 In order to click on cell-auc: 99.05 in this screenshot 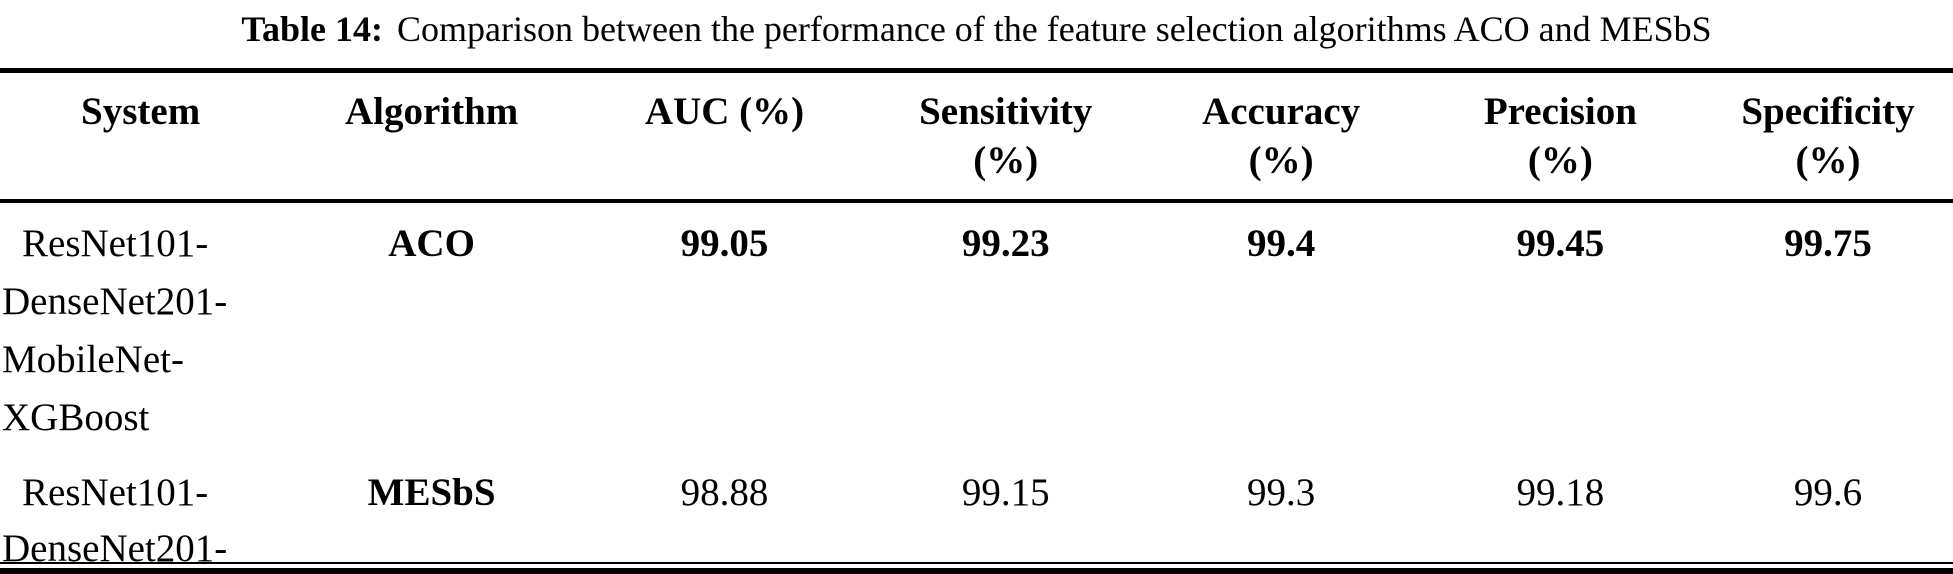, I will do `click(724, 243)`.